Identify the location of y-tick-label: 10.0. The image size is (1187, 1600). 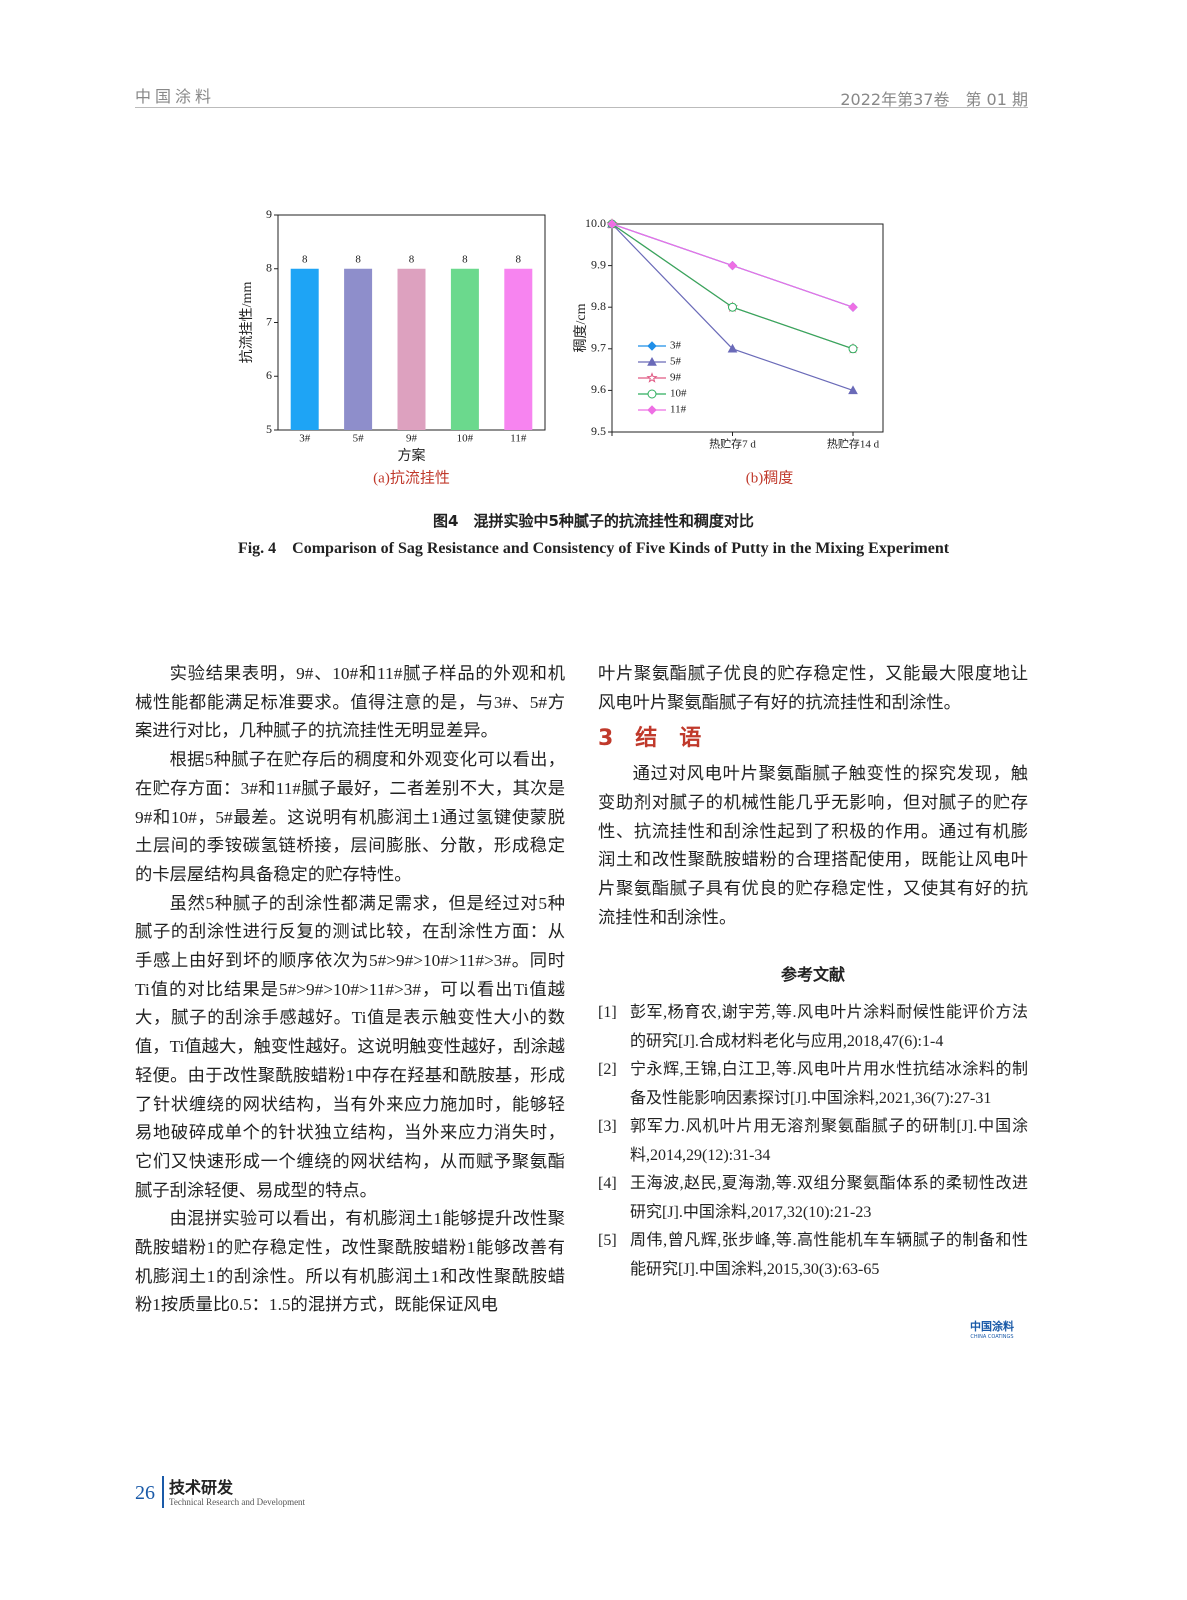
(595, 223).